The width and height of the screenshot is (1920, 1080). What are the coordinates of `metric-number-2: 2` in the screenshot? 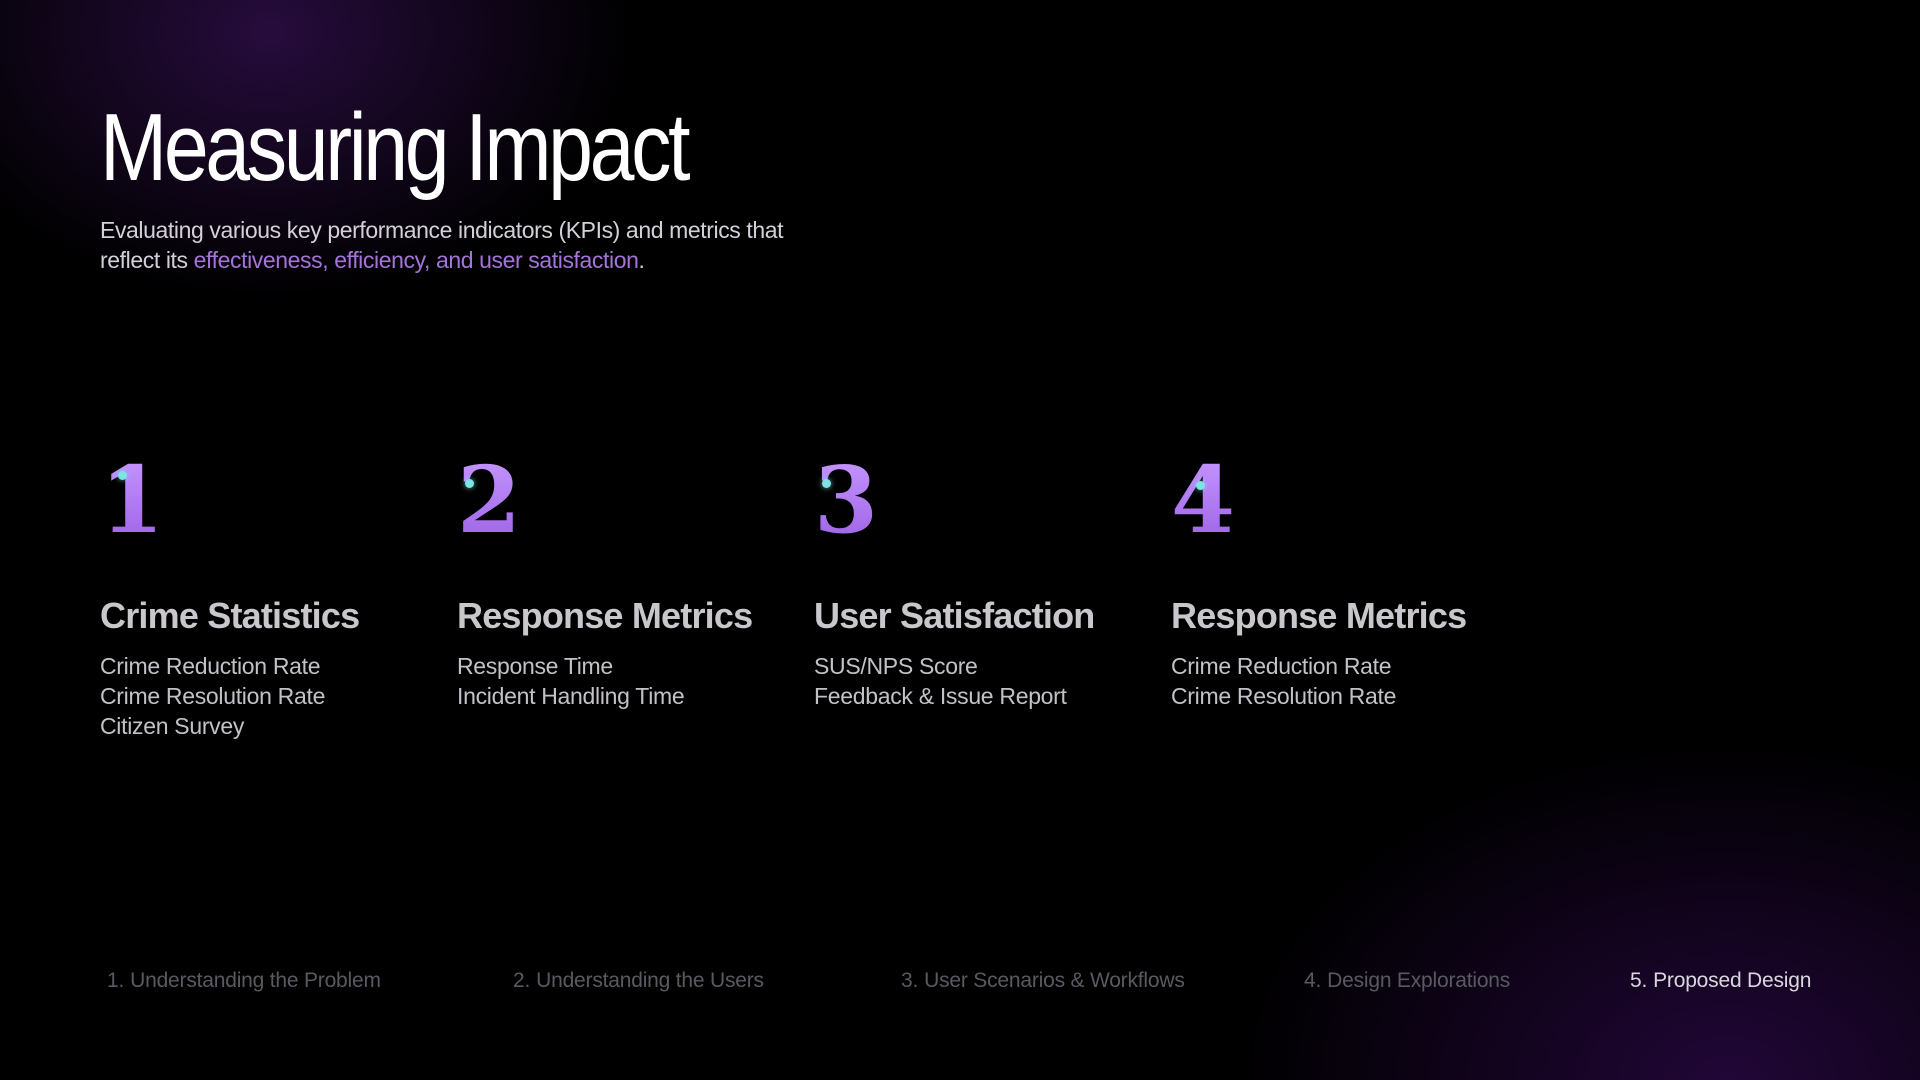 It's located at (489, 500).